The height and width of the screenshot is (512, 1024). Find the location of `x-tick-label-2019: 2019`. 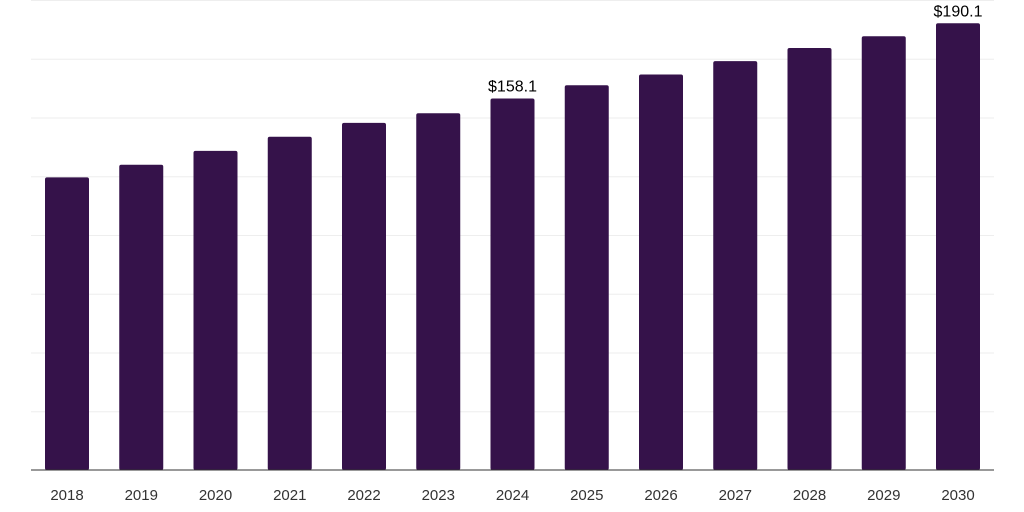

x-tick-label-2019: 2019 is located at coordinates (141, 495).